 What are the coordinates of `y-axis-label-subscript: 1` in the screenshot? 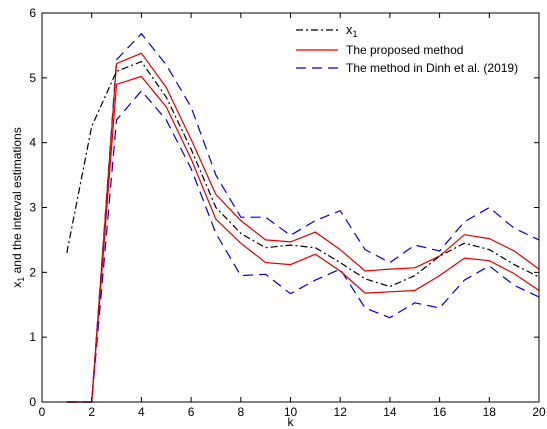 It's located at (21, 279).